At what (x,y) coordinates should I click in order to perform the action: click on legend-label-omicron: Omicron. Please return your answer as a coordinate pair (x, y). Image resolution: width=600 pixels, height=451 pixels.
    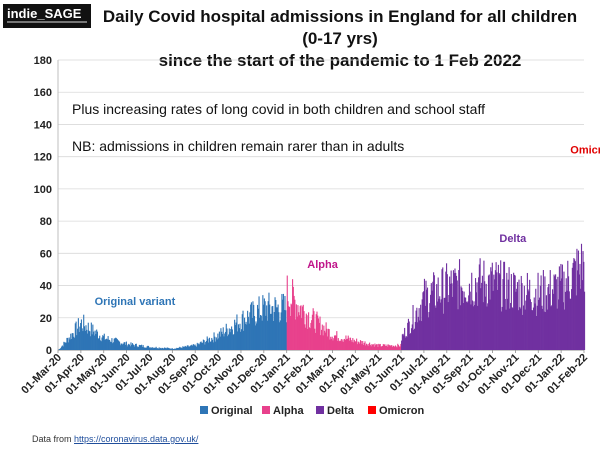
    Looking at the image, I should click on (402, 411).